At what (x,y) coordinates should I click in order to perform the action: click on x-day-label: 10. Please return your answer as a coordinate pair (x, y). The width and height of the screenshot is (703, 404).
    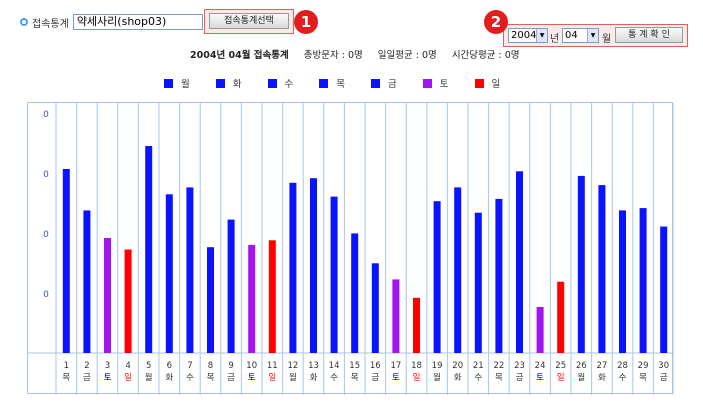
    Looking at the image, I should click on (251, 366).